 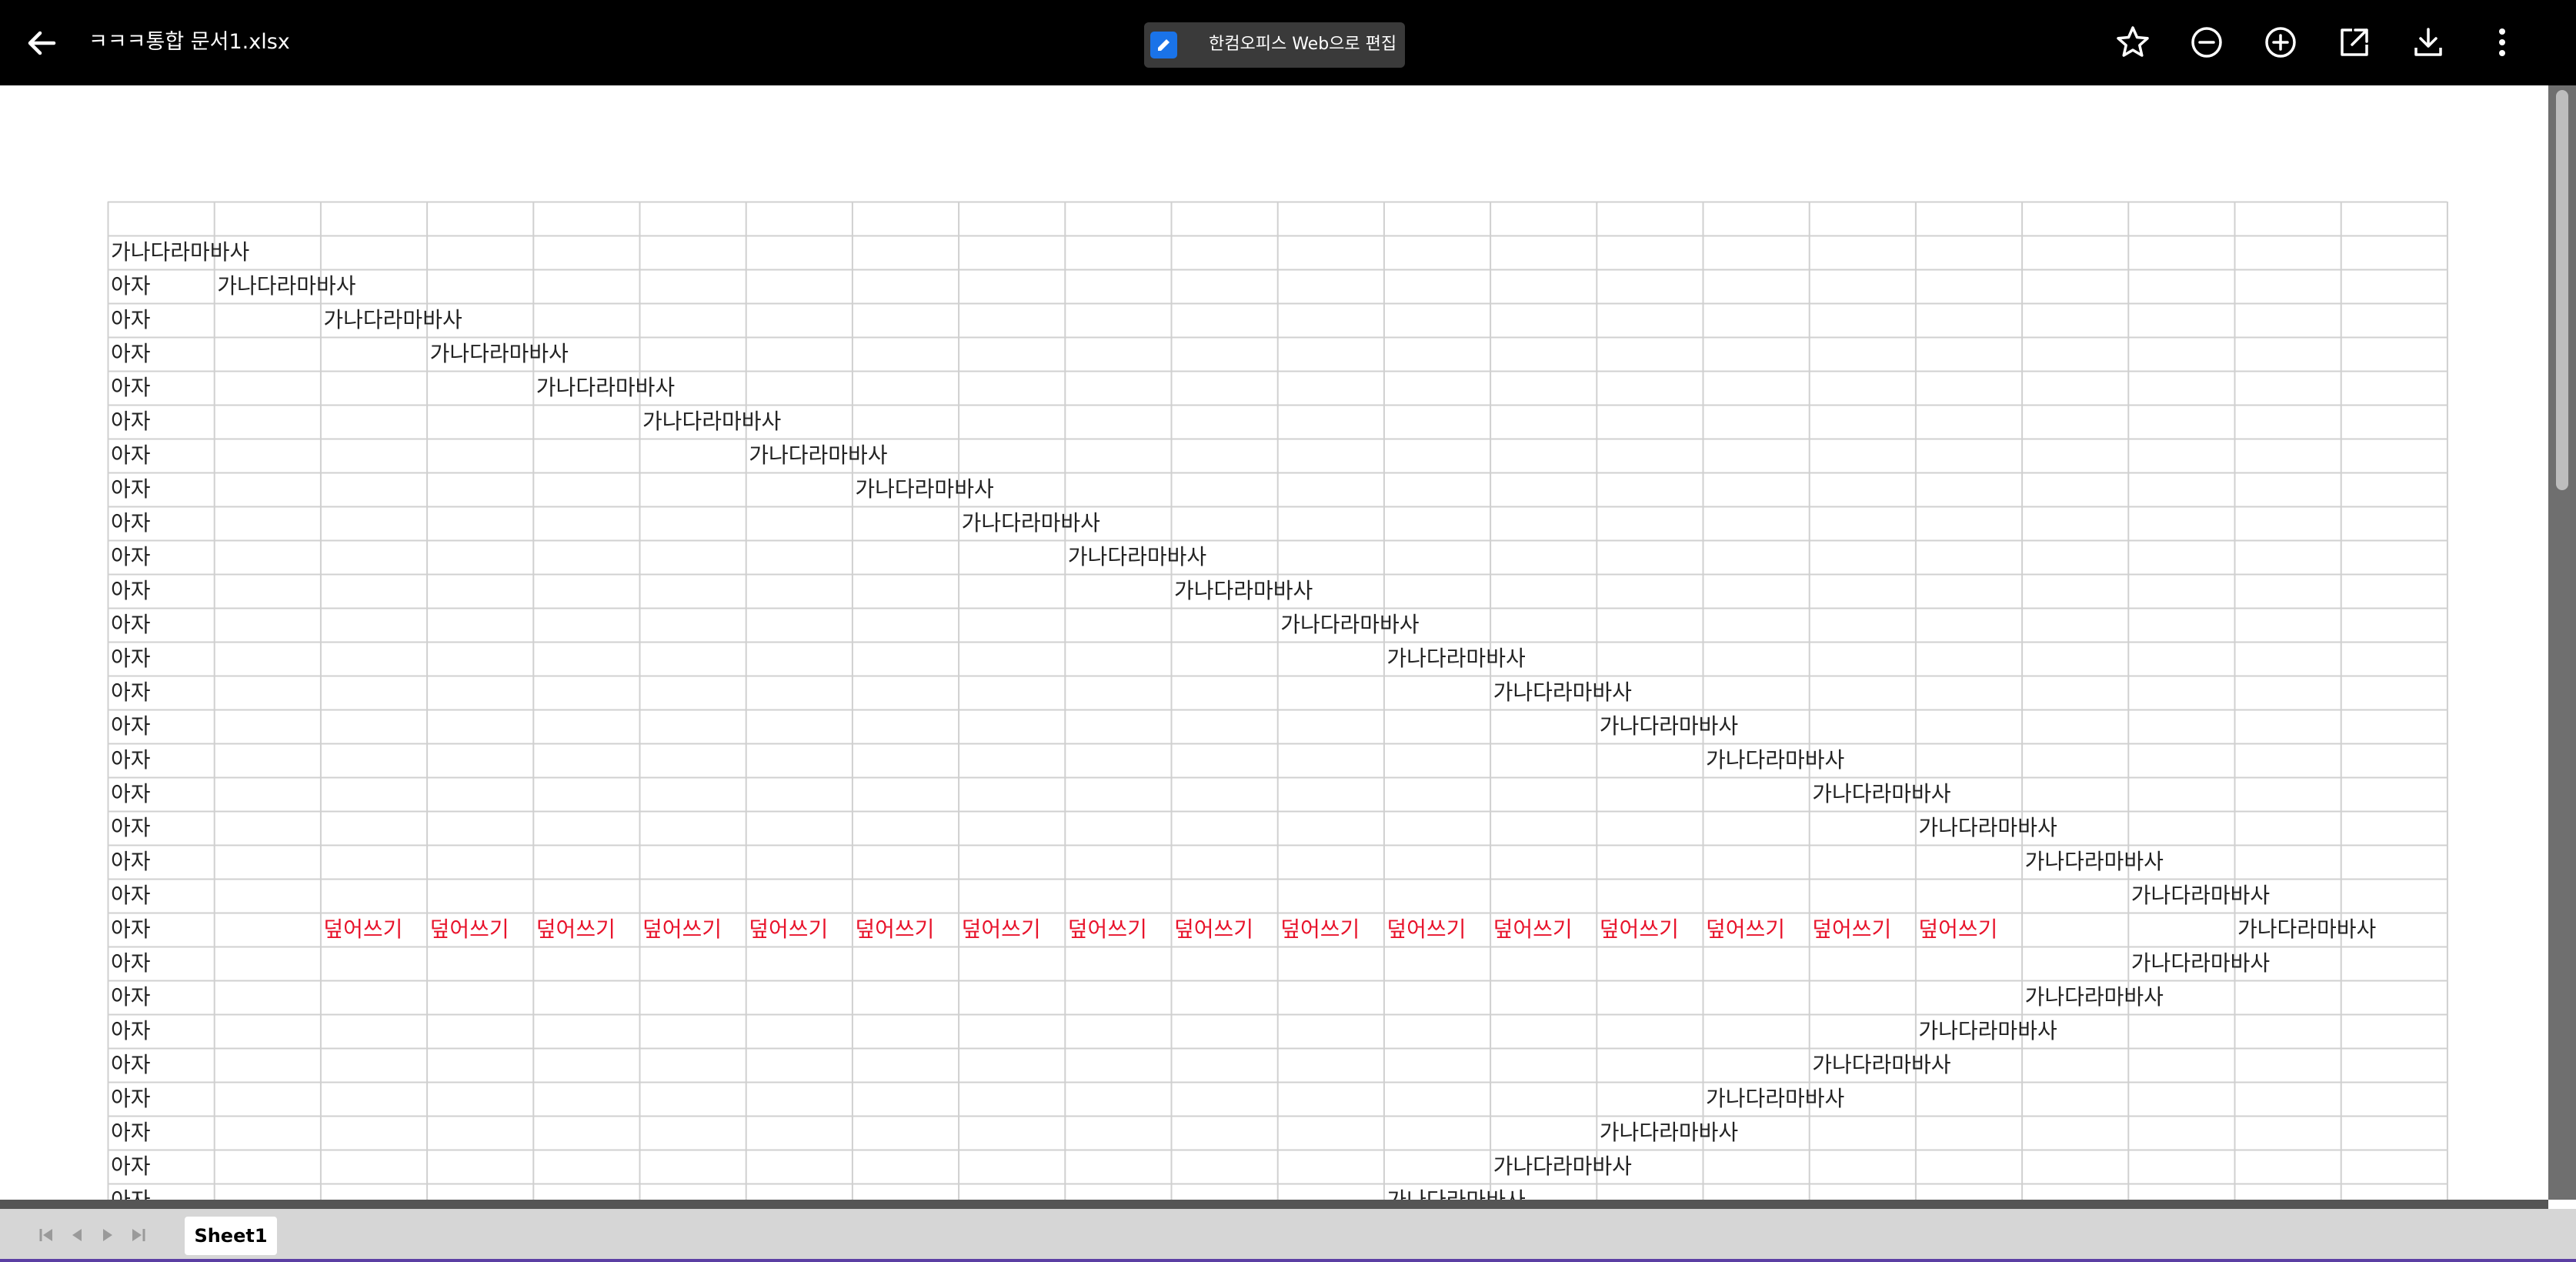 I want to click on edit-in-hancom-button: 한컴오피스 Web으로 편집, so click(x=1274, y=45).